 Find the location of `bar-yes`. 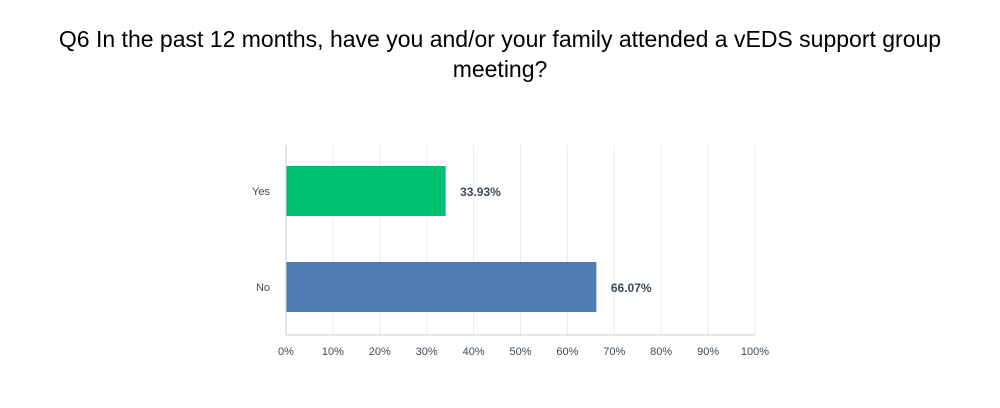

bar-yes is located at coordinates (366, 191).